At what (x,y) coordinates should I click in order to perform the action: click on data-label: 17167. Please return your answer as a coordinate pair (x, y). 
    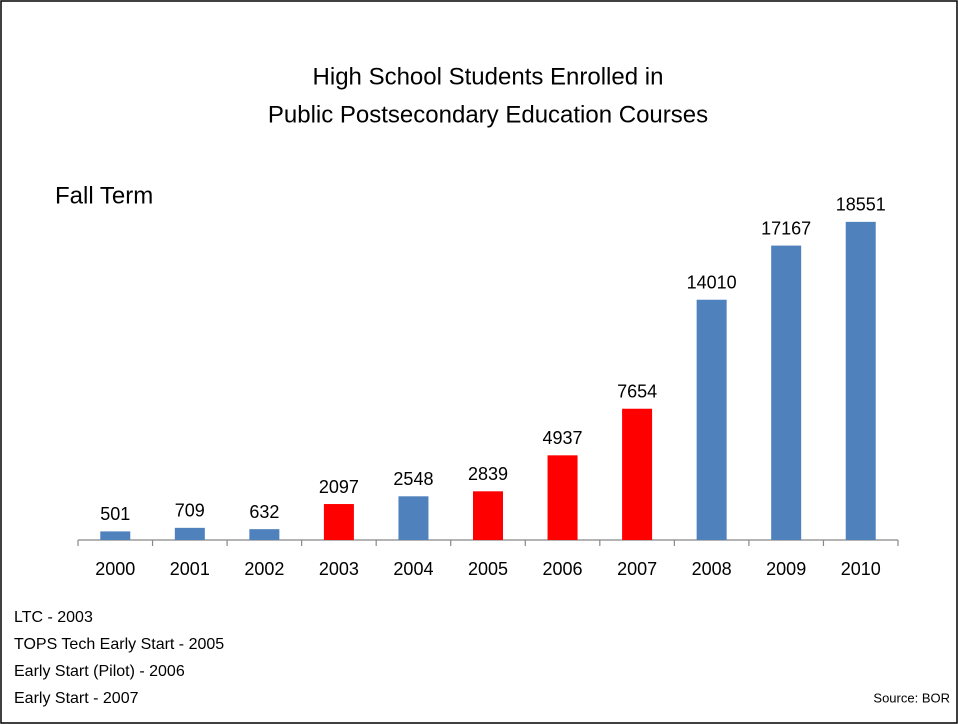
    Looking at the image, I should click on (786, 228).